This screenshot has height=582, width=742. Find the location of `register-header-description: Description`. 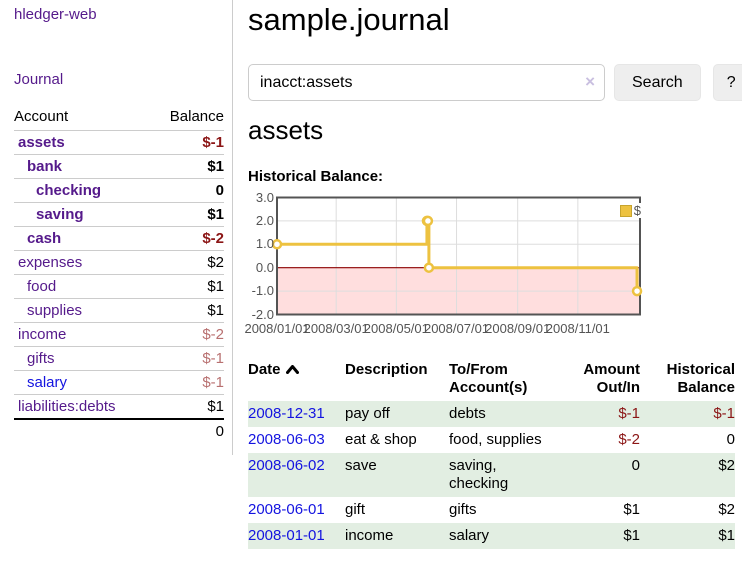

register-header-description: Description is located at coordinates (386, 369).